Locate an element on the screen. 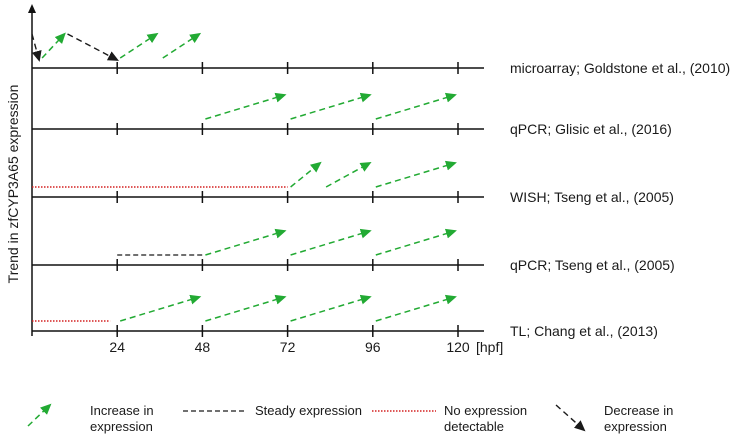  x-tick-label: 96 is located at coordinates (373, 347).